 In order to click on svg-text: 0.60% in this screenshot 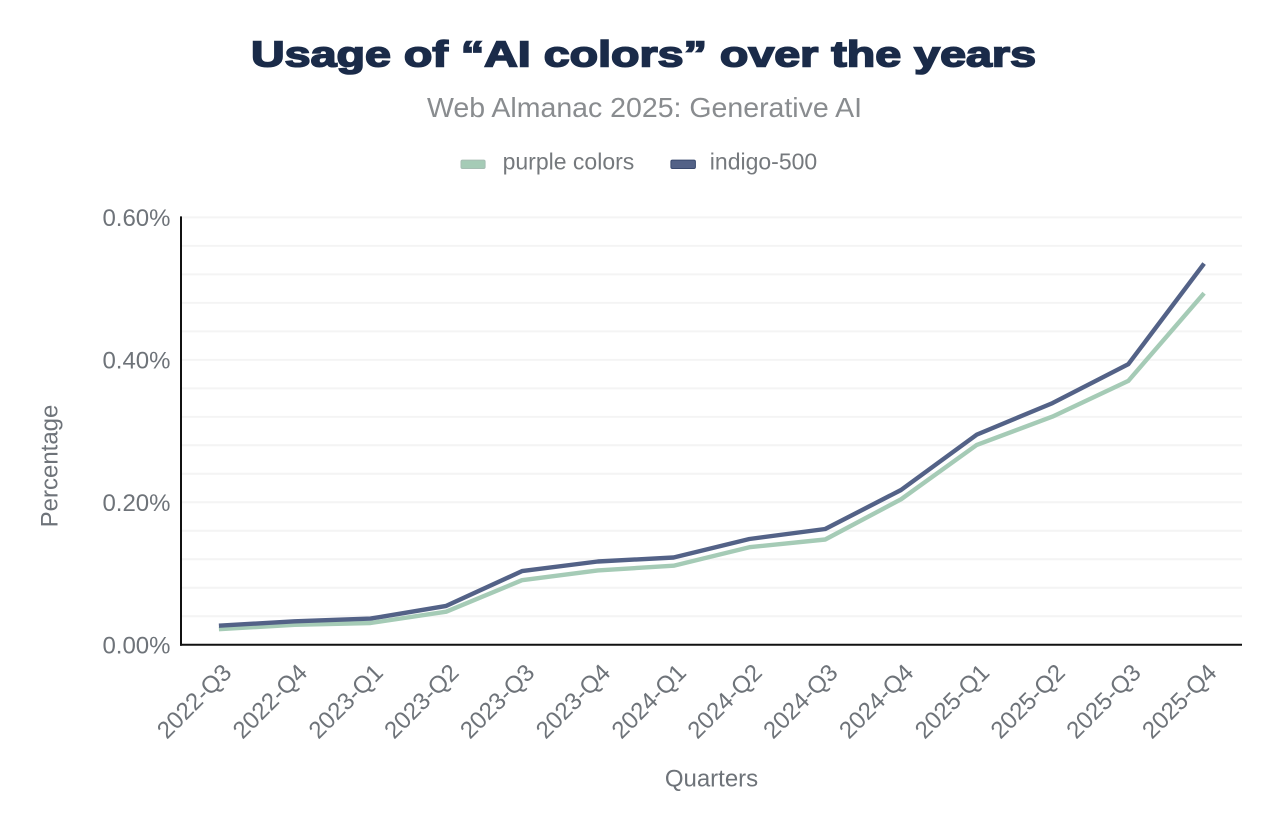, I will do `click(136, 218)`.